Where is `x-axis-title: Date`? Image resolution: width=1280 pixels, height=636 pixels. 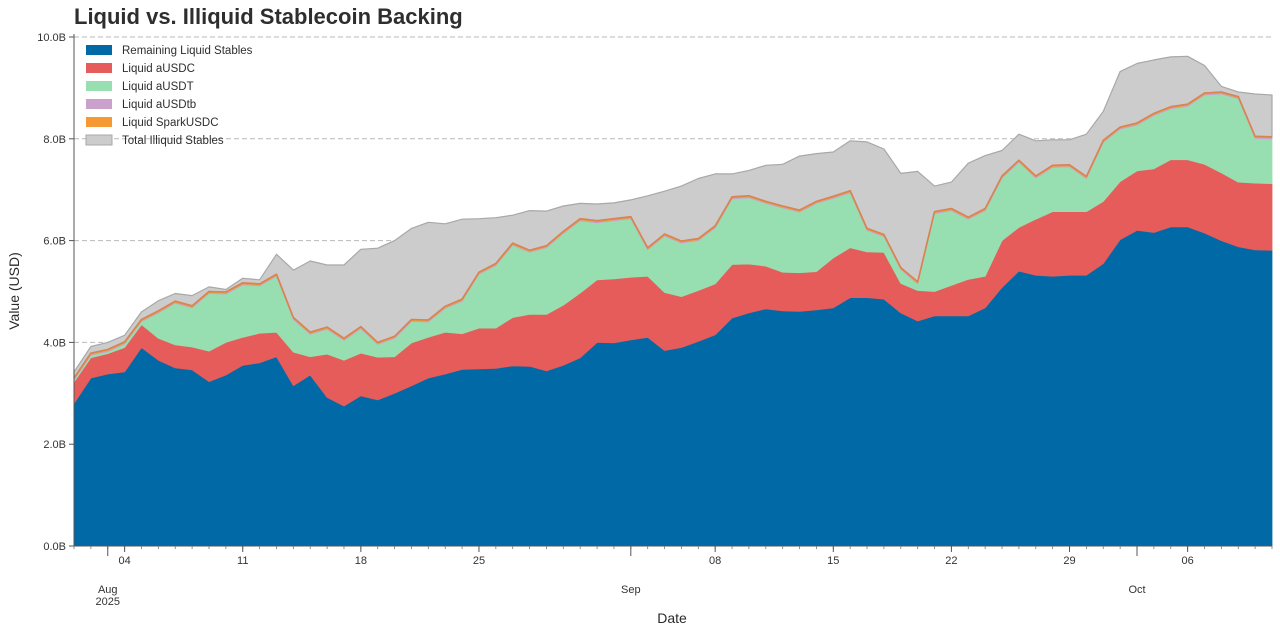 x-axis-title: Date is located at coordinates (672, 618).